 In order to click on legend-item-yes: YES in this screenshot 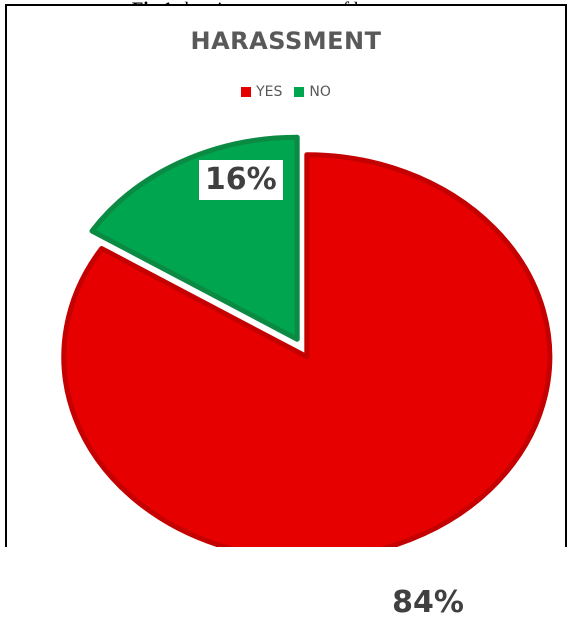, I will do `click(261, 92)`.